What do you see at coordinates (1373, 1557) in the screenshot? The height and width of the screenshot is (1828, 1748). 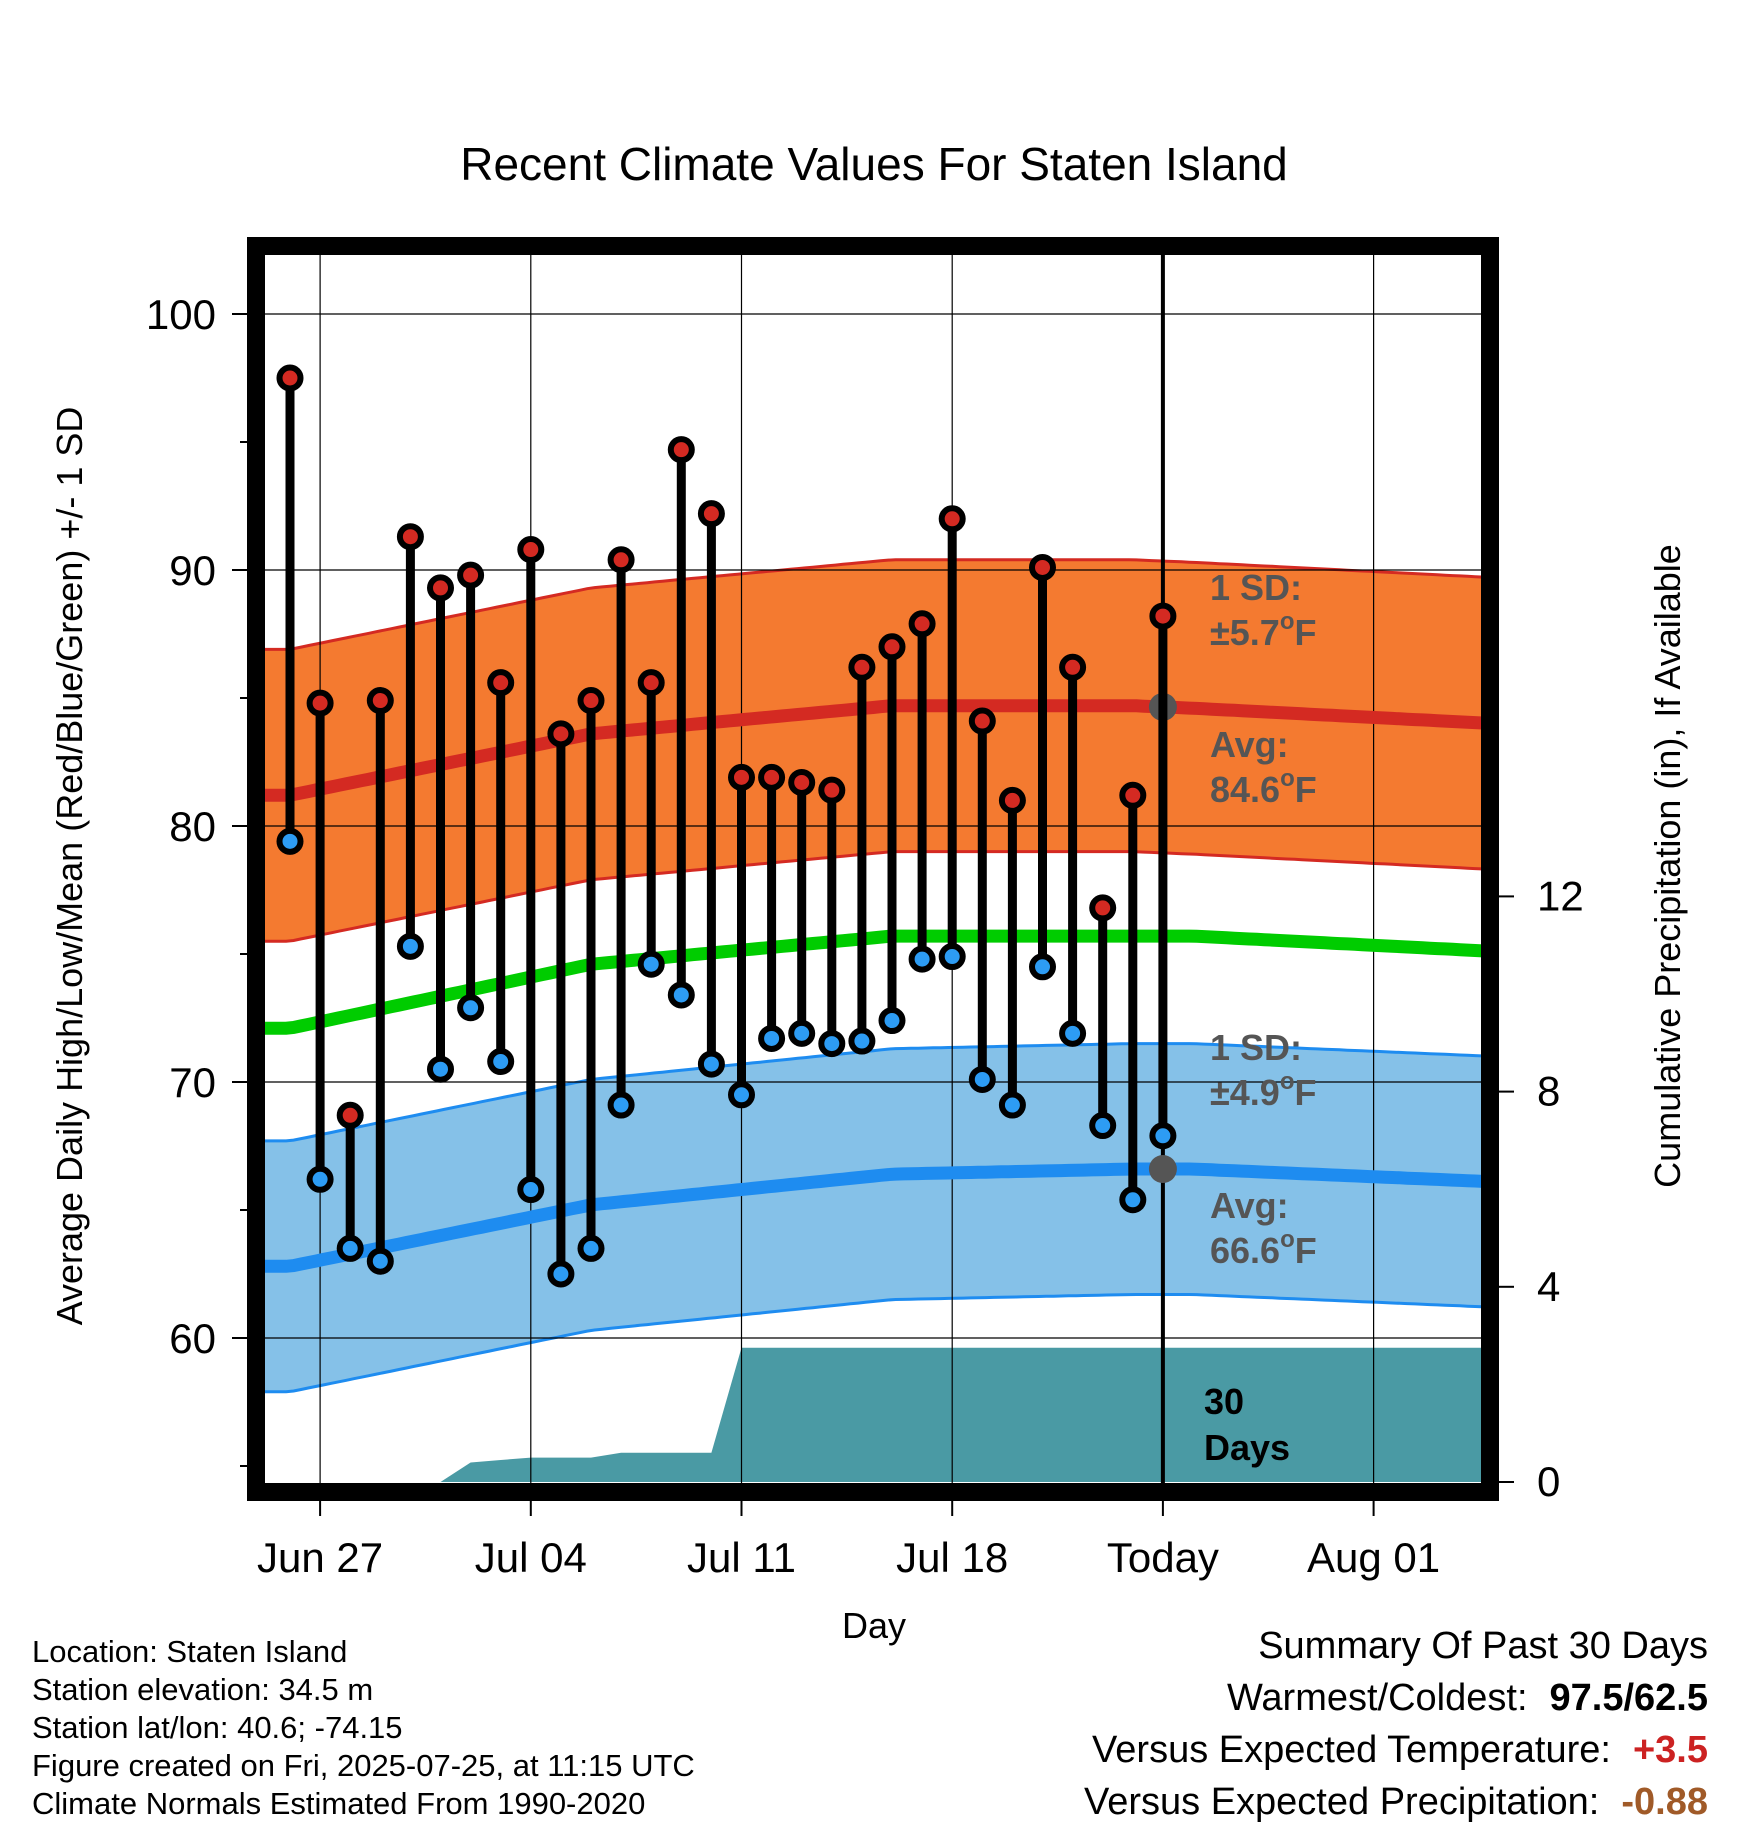 I see `x-tick-label: Aug 01` at bounding box center [1373, 1557].